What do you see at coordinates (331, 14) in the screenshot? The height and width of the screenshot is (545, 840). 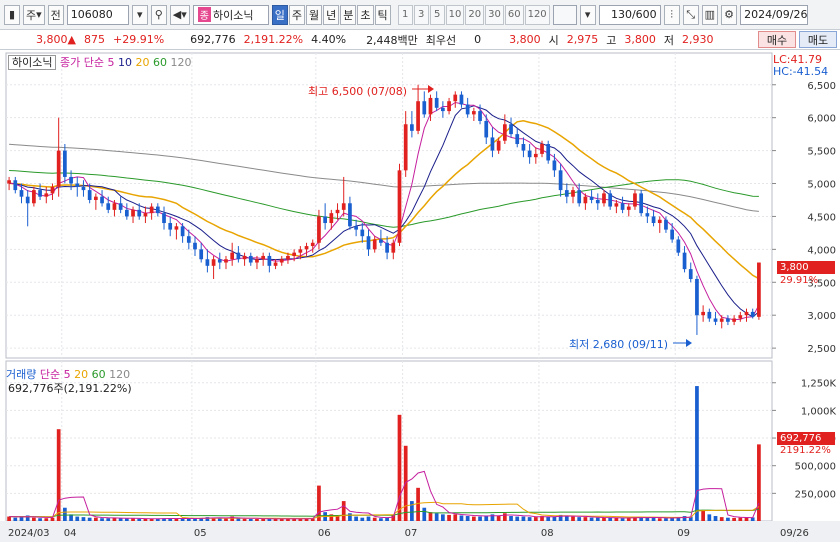 I see `period-year: 년` at bounding box center [331, 14].